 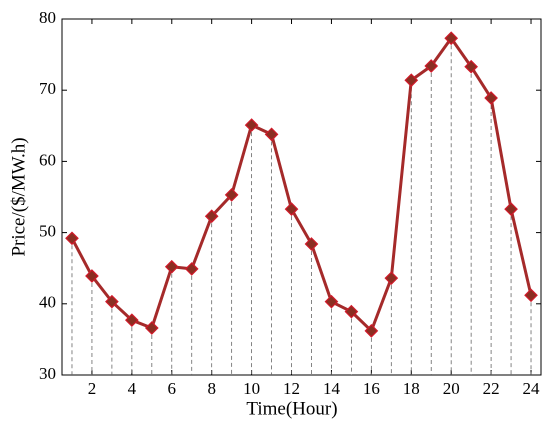 What do you see at coordinates (251, 388) in the screenshot?
I see `x-tick-label: 10` at bounding box center [251, 388].